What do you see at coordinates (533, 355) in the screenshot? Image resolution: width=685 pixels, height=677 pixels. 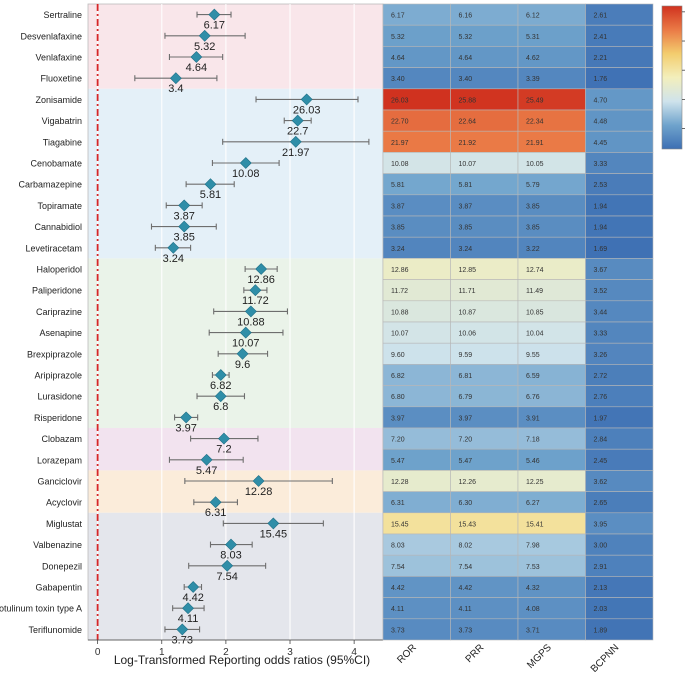 I see `heat-value-16-mgps: 9.55` at bounding box center [533, 355].